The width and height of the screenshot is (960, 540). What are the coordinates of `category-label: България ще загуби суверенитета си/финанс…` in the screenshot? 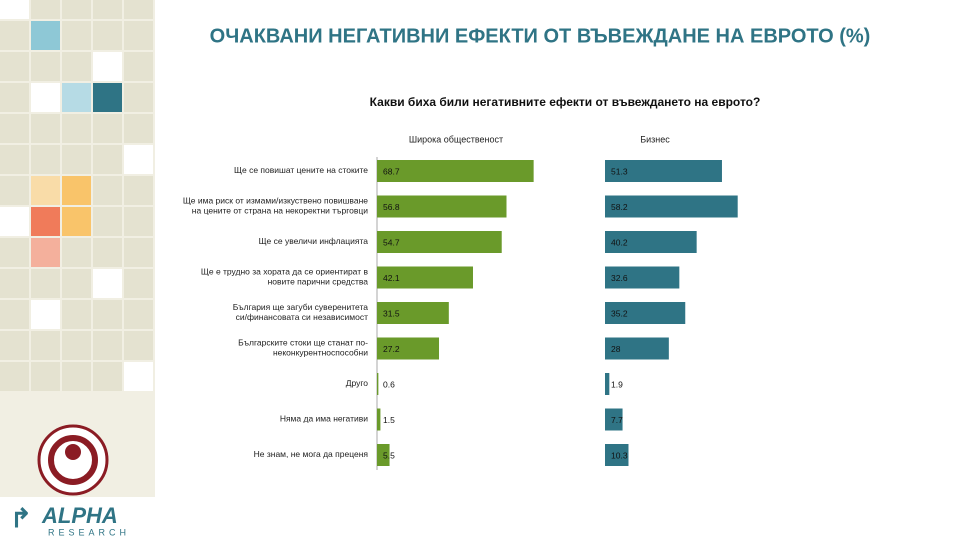 It's located at (301, 312).